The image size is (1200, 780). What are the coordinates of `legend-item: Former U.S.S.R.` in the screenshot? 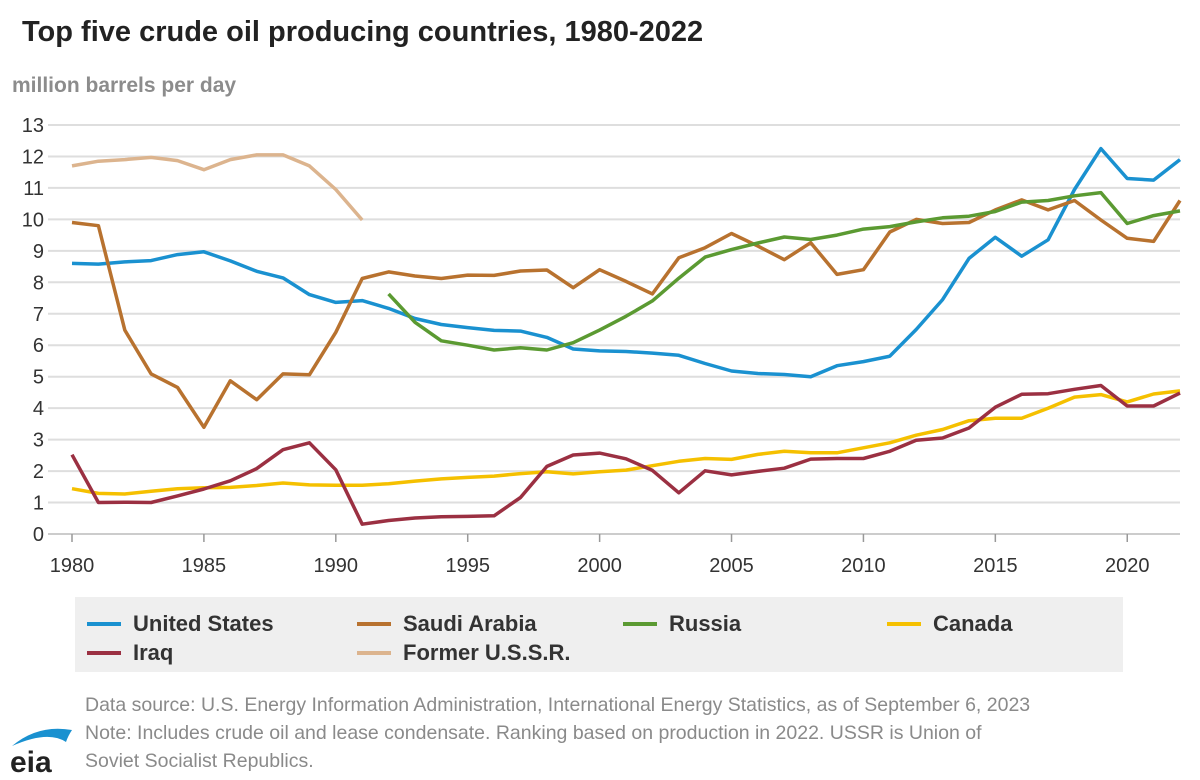 It's located at (463, 653).